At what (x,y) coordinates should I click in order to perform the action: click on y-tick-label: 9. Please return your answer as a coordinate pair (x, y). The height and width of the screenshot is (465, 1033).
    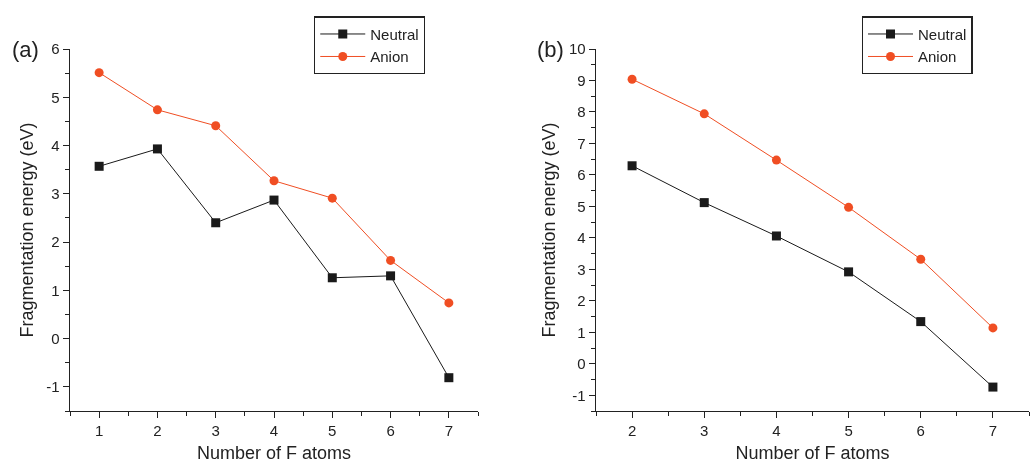
    Looking at the image, I should click on (581, 80).